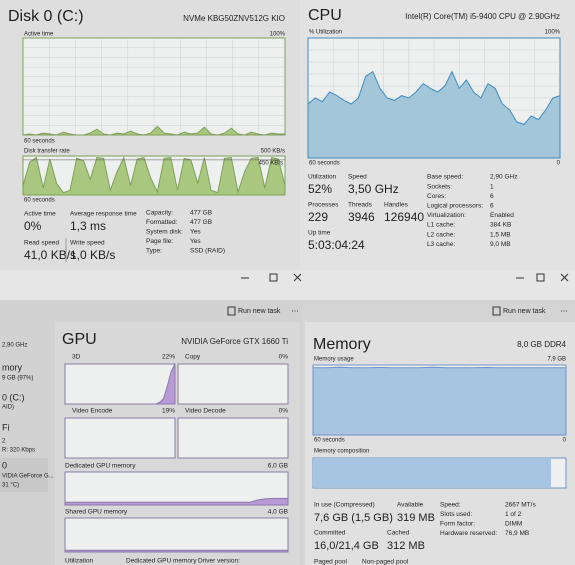  I want to click on memory-title: Memory, so click(342, 344).